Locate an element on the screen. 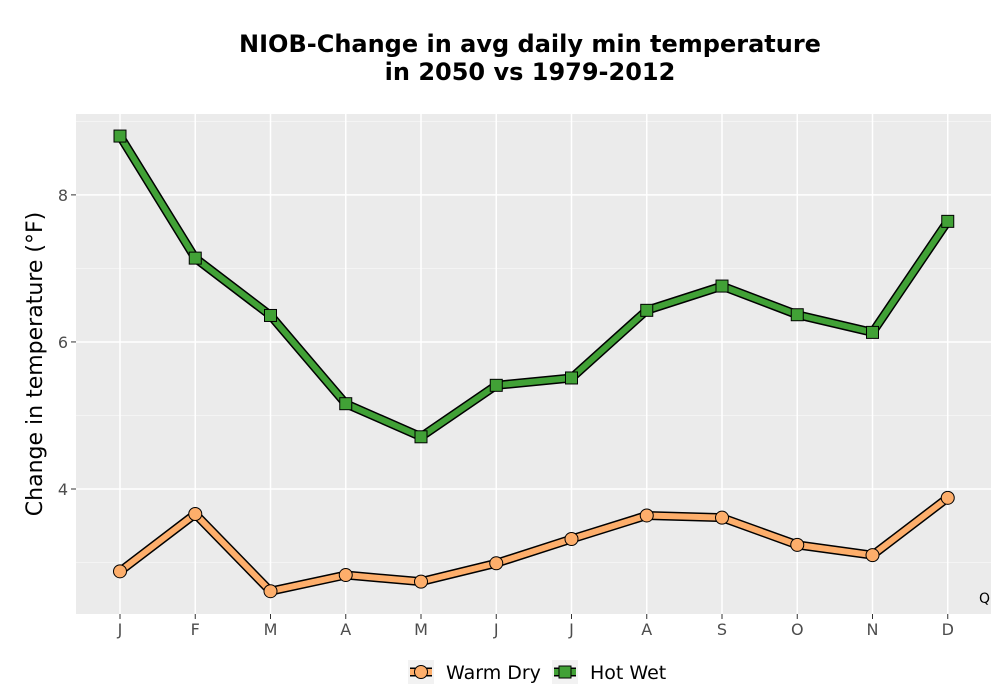  legend: Warm Dry Hot Wet is located at coordinates (537, 672).